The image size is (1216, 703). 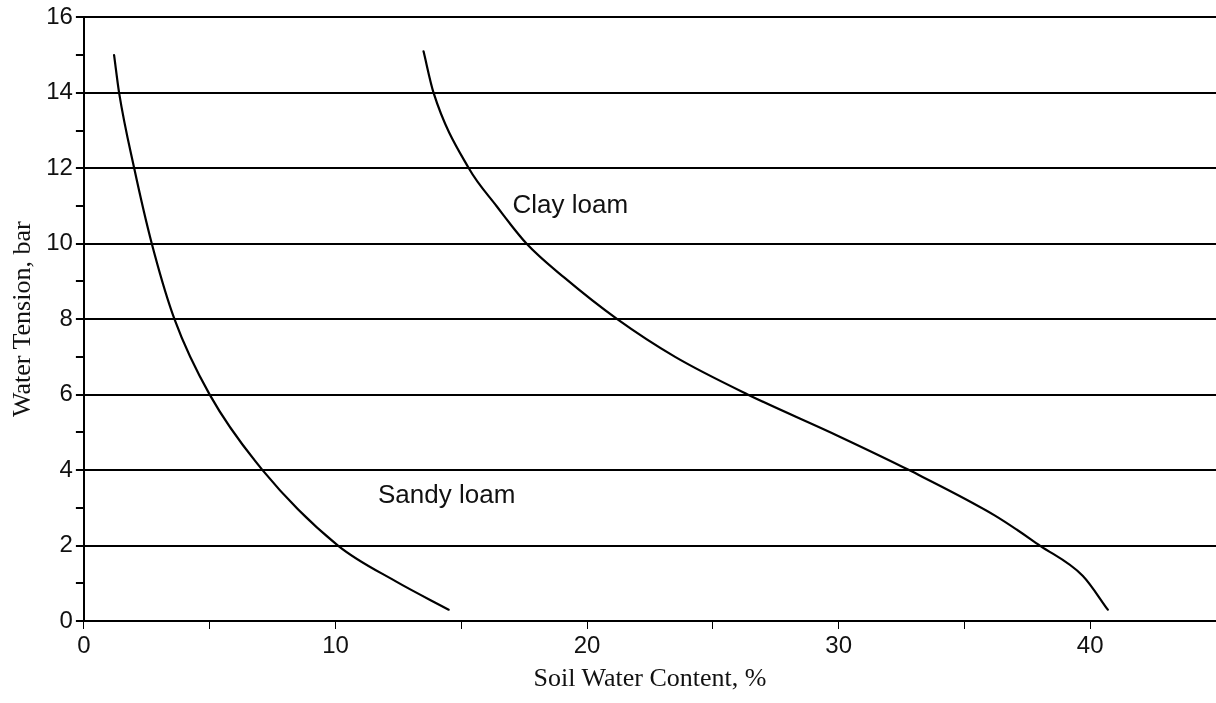 I want to click on y-tick-label: 10, so click(x=59, y=242).